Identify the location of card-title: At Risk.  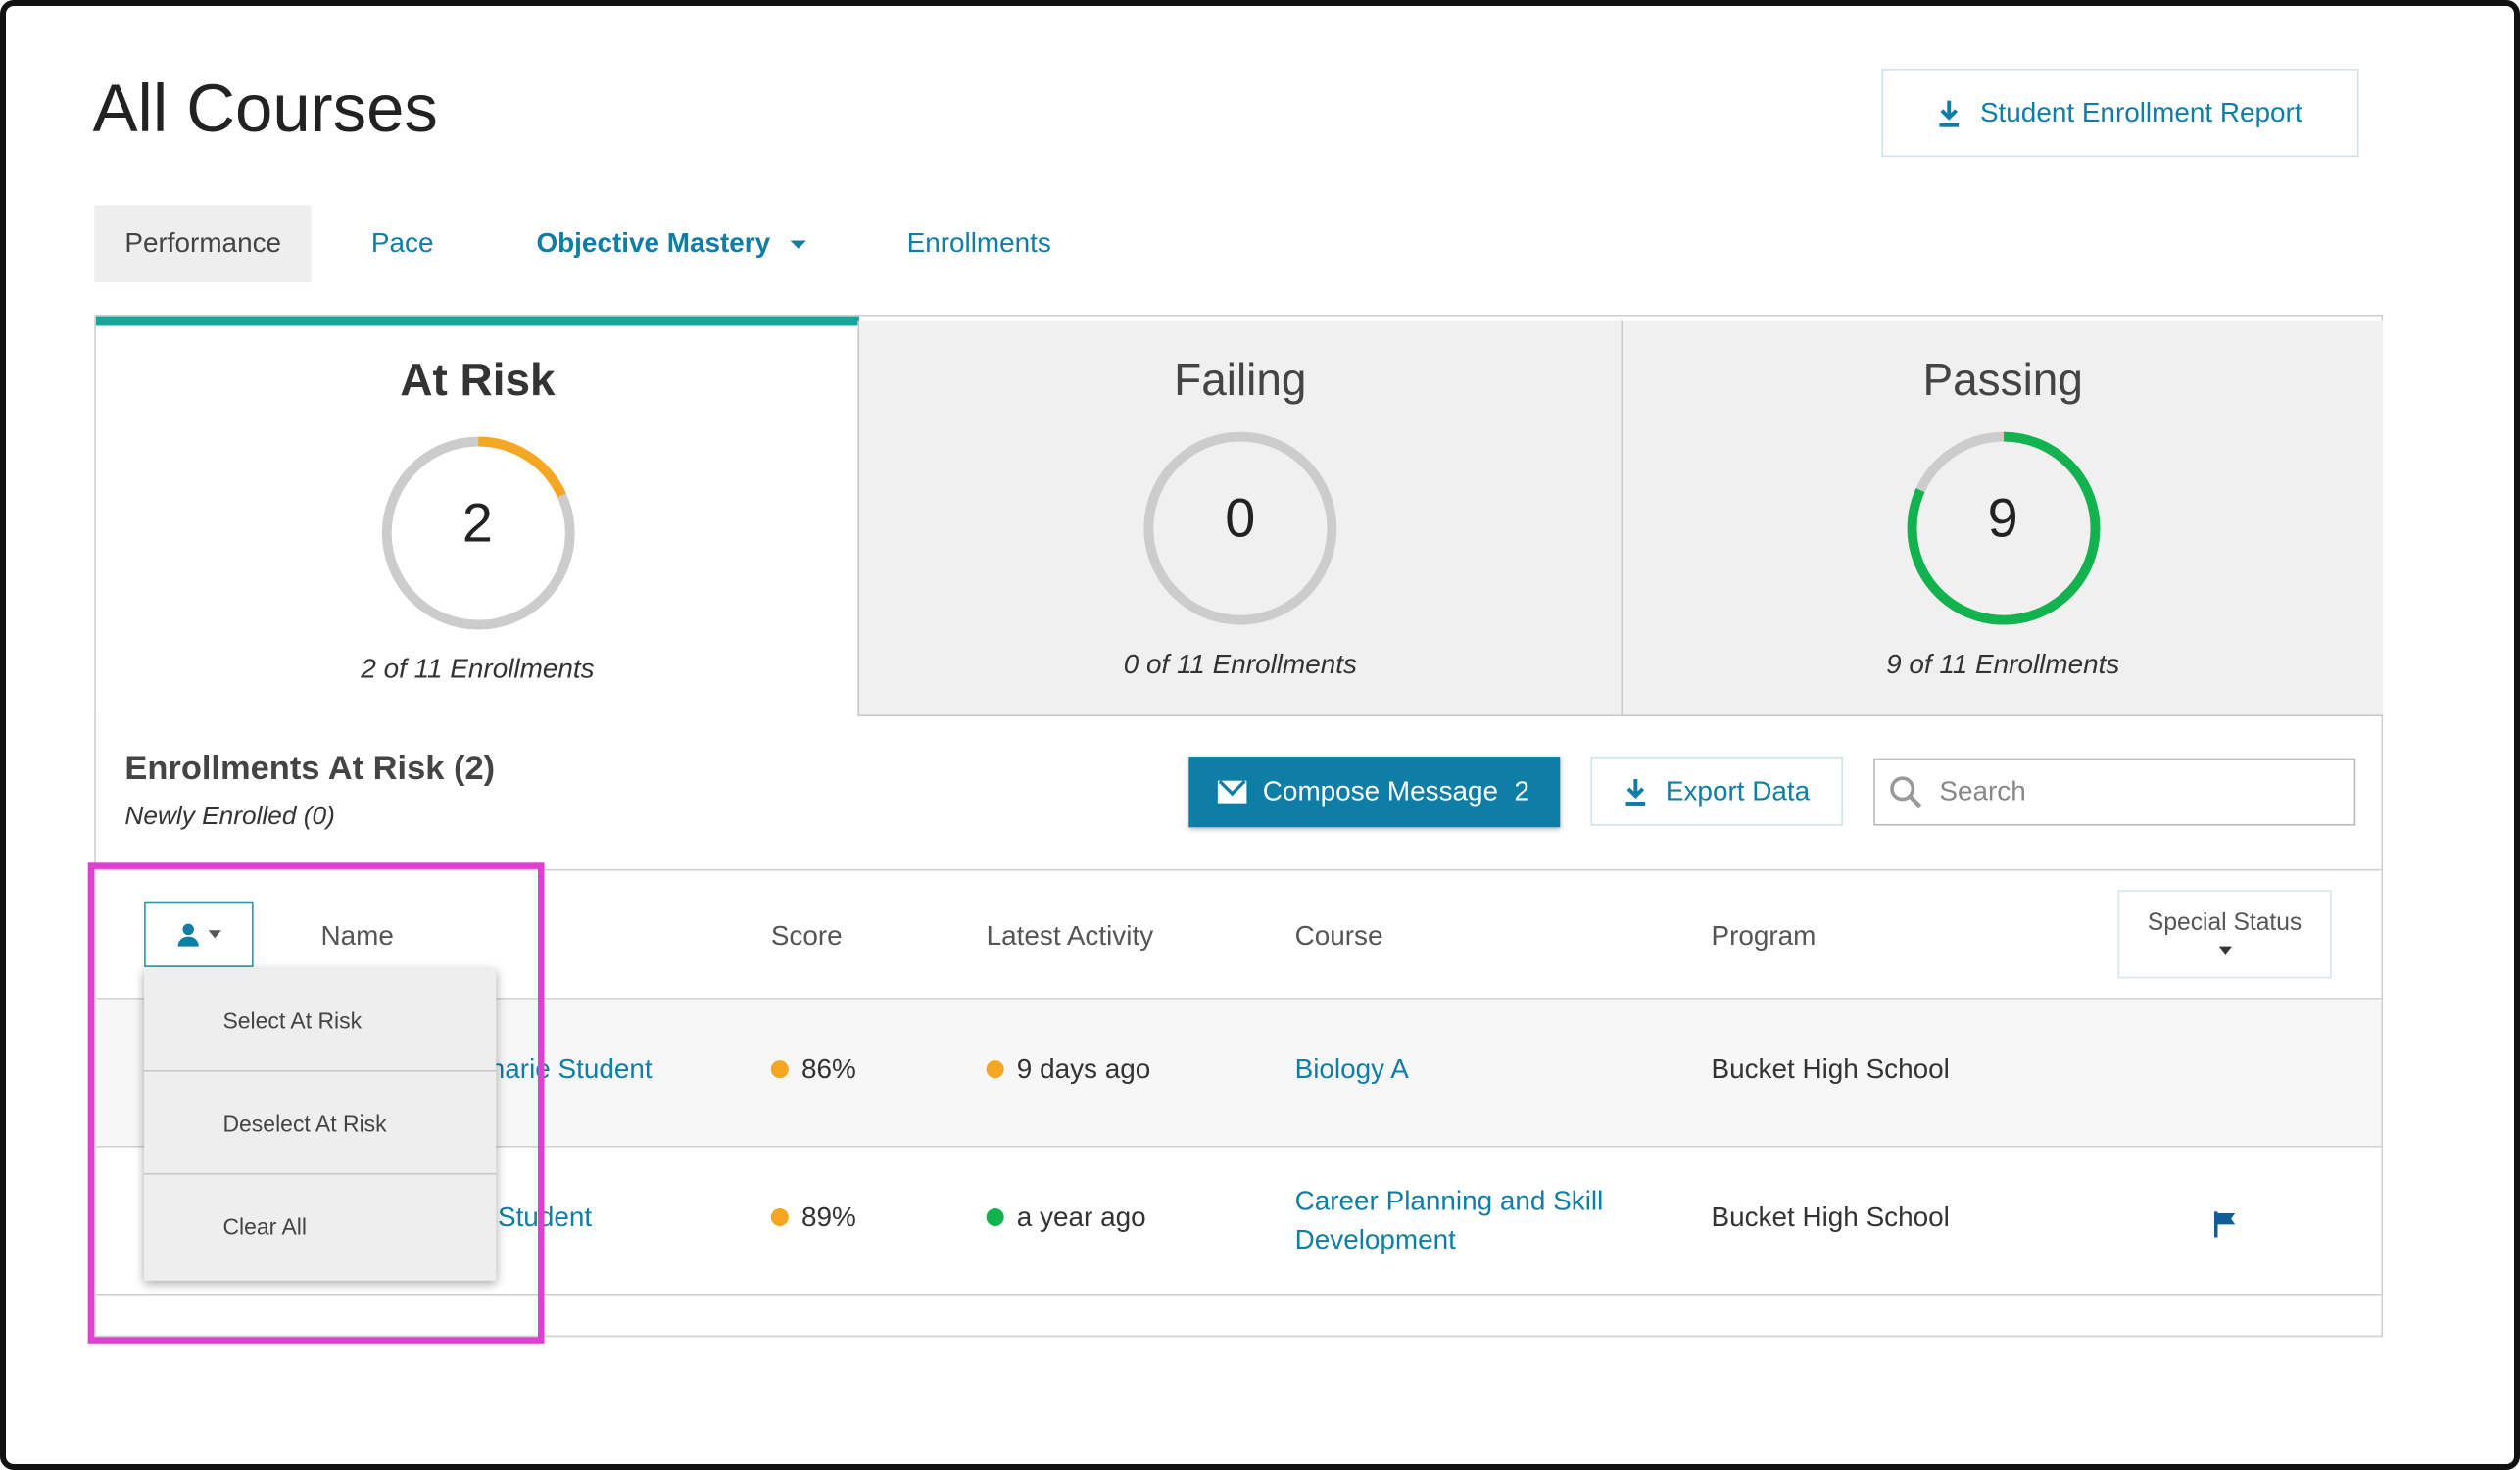
(478, 379).